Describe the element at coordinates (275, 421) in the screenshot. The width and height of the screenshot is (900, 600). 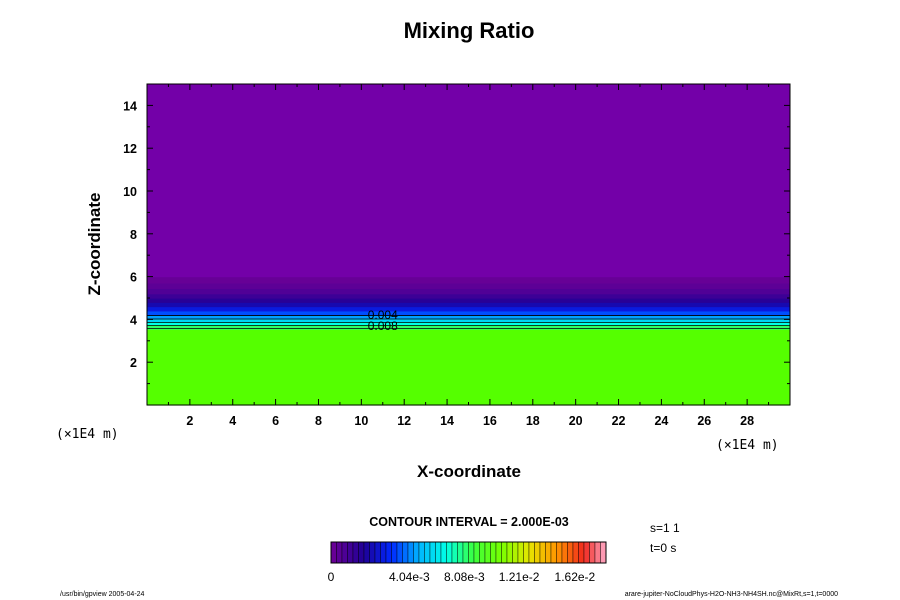
I see `x-tick-label: 6` at that location.